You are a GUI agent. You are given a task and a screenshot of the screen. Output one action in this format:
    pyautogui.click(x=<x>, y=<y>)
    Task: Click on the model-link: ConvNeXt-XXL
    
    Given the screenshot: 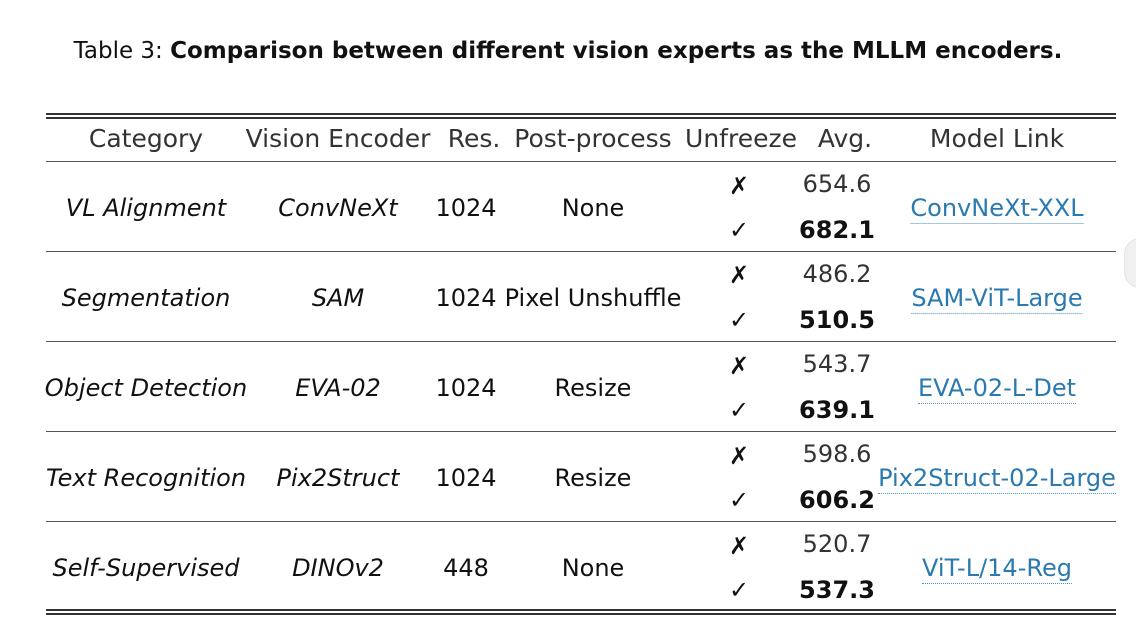 What is the action you would take?
    pyautogui.click(x=997, y=209)
    